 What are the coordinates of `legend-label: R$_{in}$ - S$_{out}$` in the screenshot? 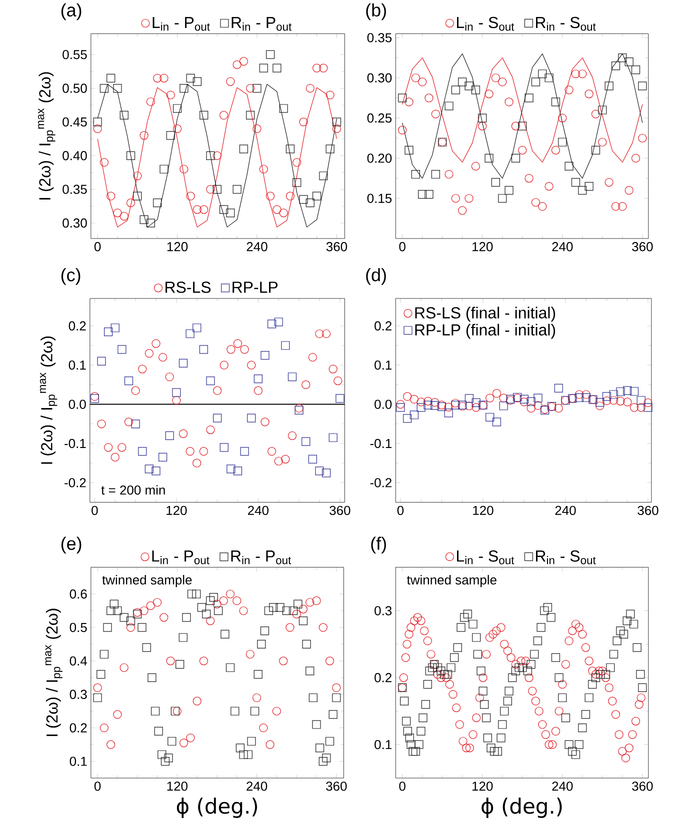 It's located at (566, 23).